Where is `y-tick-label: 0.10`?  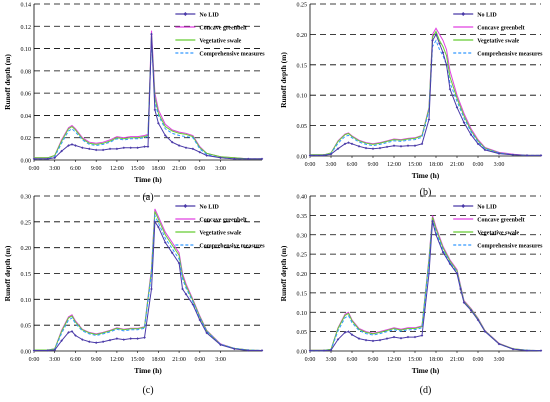 y-tick-label: 0.10 is located at coordinates (26, 301).